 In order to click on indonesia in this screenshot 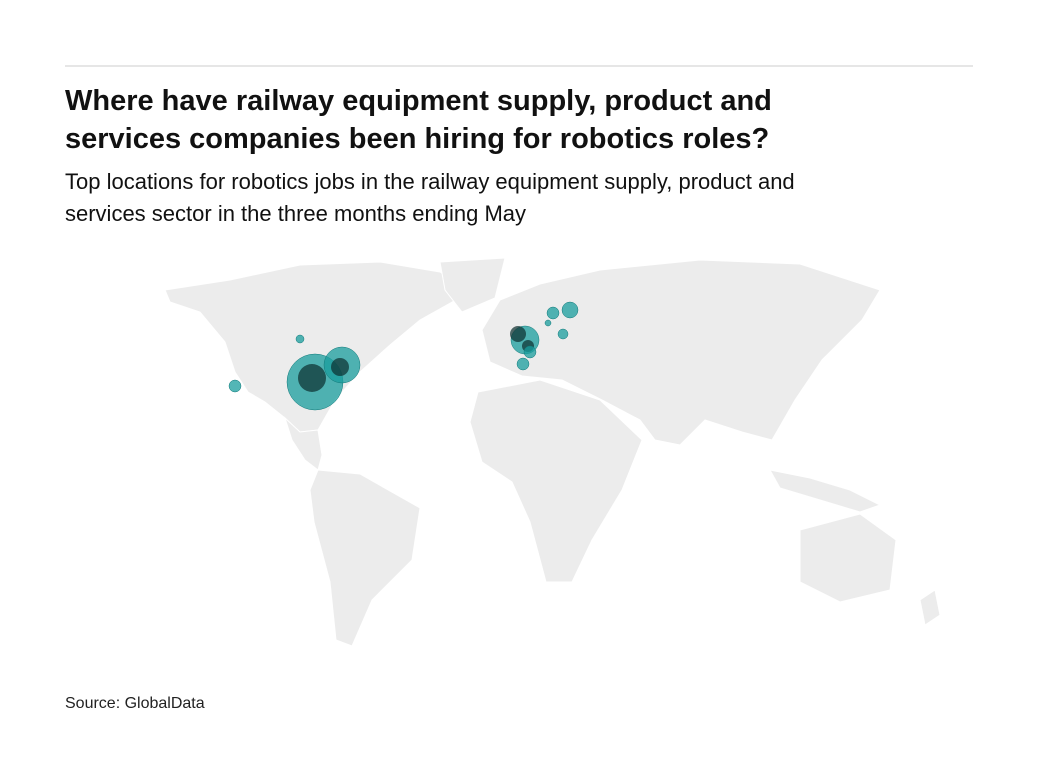, I will do `click(825, 491)`.